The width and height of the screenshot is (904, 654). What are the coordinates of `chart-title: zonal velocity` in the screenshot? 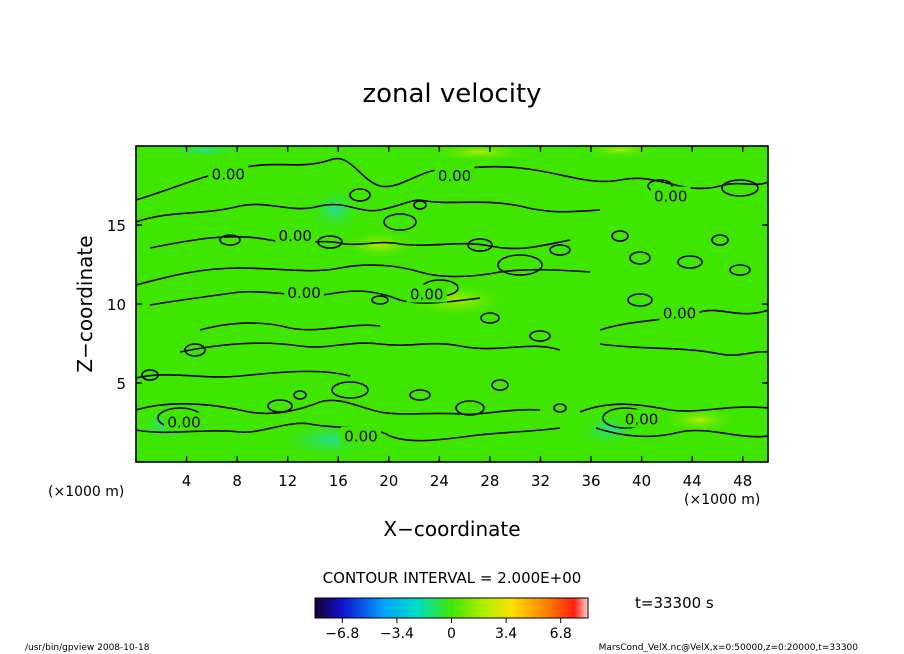 It's located at (451, 94).